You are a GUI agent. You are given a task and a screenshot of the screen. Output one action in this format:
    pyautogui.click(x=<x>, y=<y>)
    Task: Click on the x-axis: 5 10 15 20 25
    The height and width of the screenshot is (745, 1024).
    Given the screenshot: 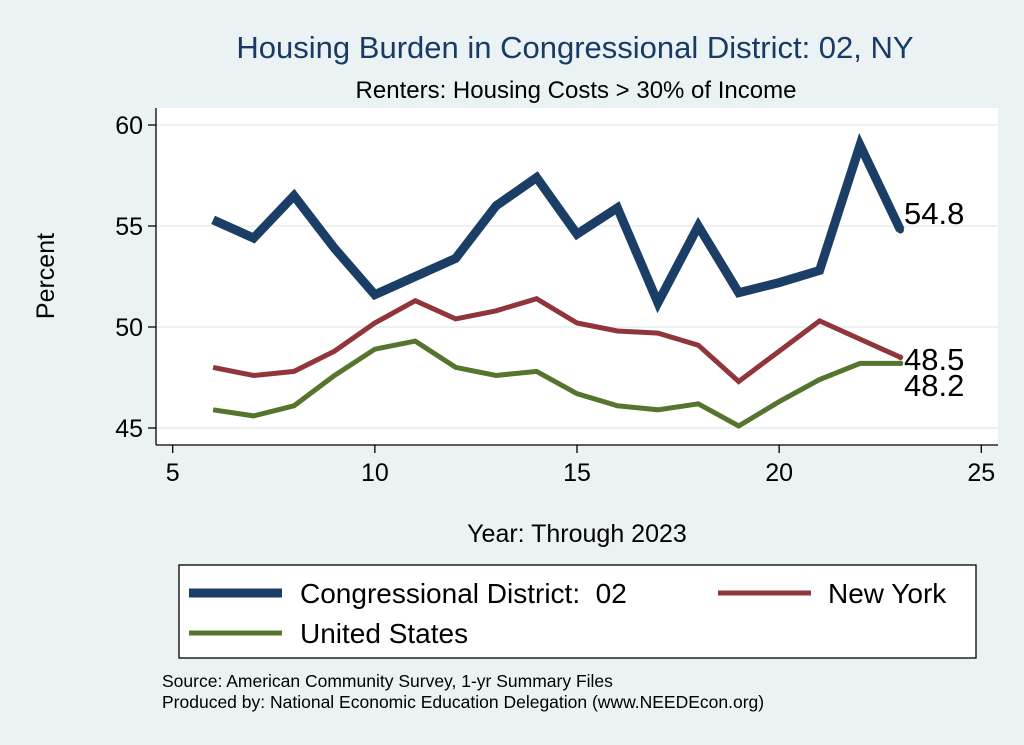 What is the action you would take?
    pyautogui.click(x=577, y=465)
    